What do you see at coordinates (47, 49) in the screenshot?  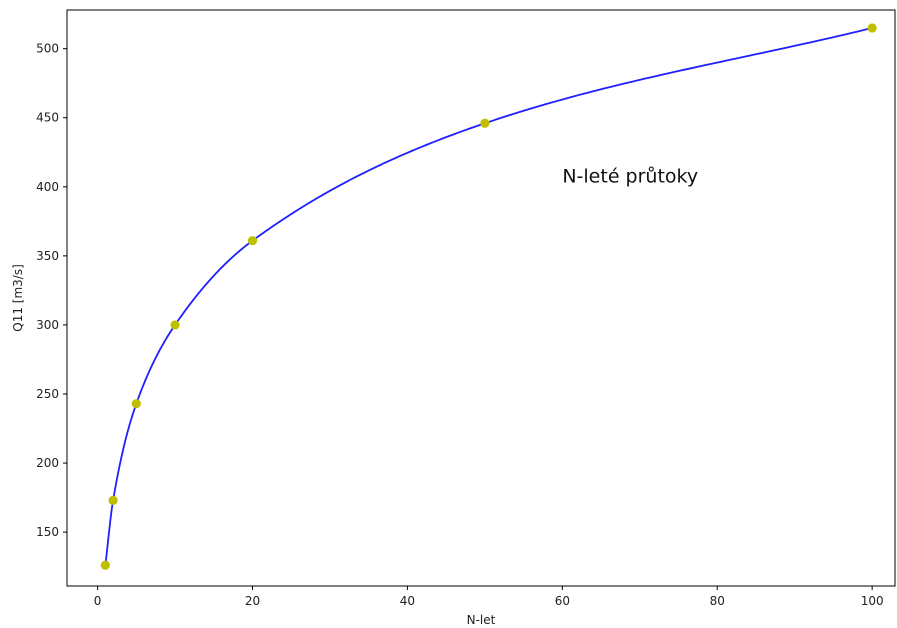 I see `y-tick-label: 500` at bounding box center [47, 49].